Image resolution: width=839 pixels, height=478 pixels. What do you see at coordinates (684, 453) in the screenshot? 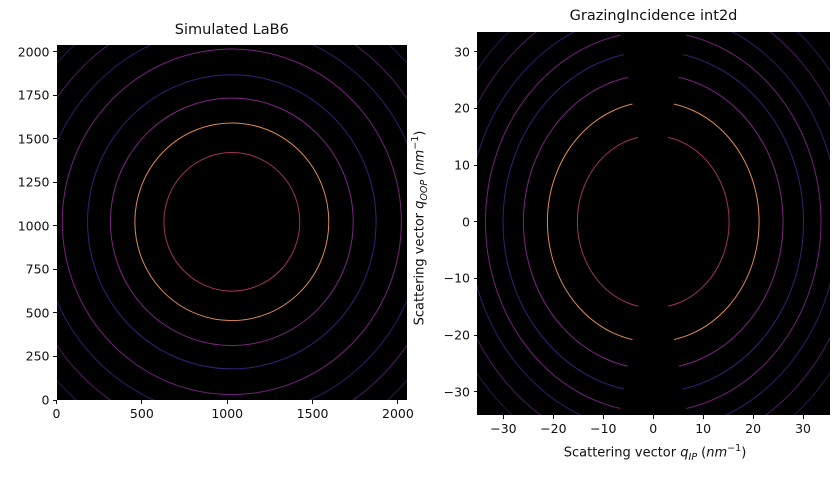
I see `xlabel-var: q` at bounding box center [684, 453].